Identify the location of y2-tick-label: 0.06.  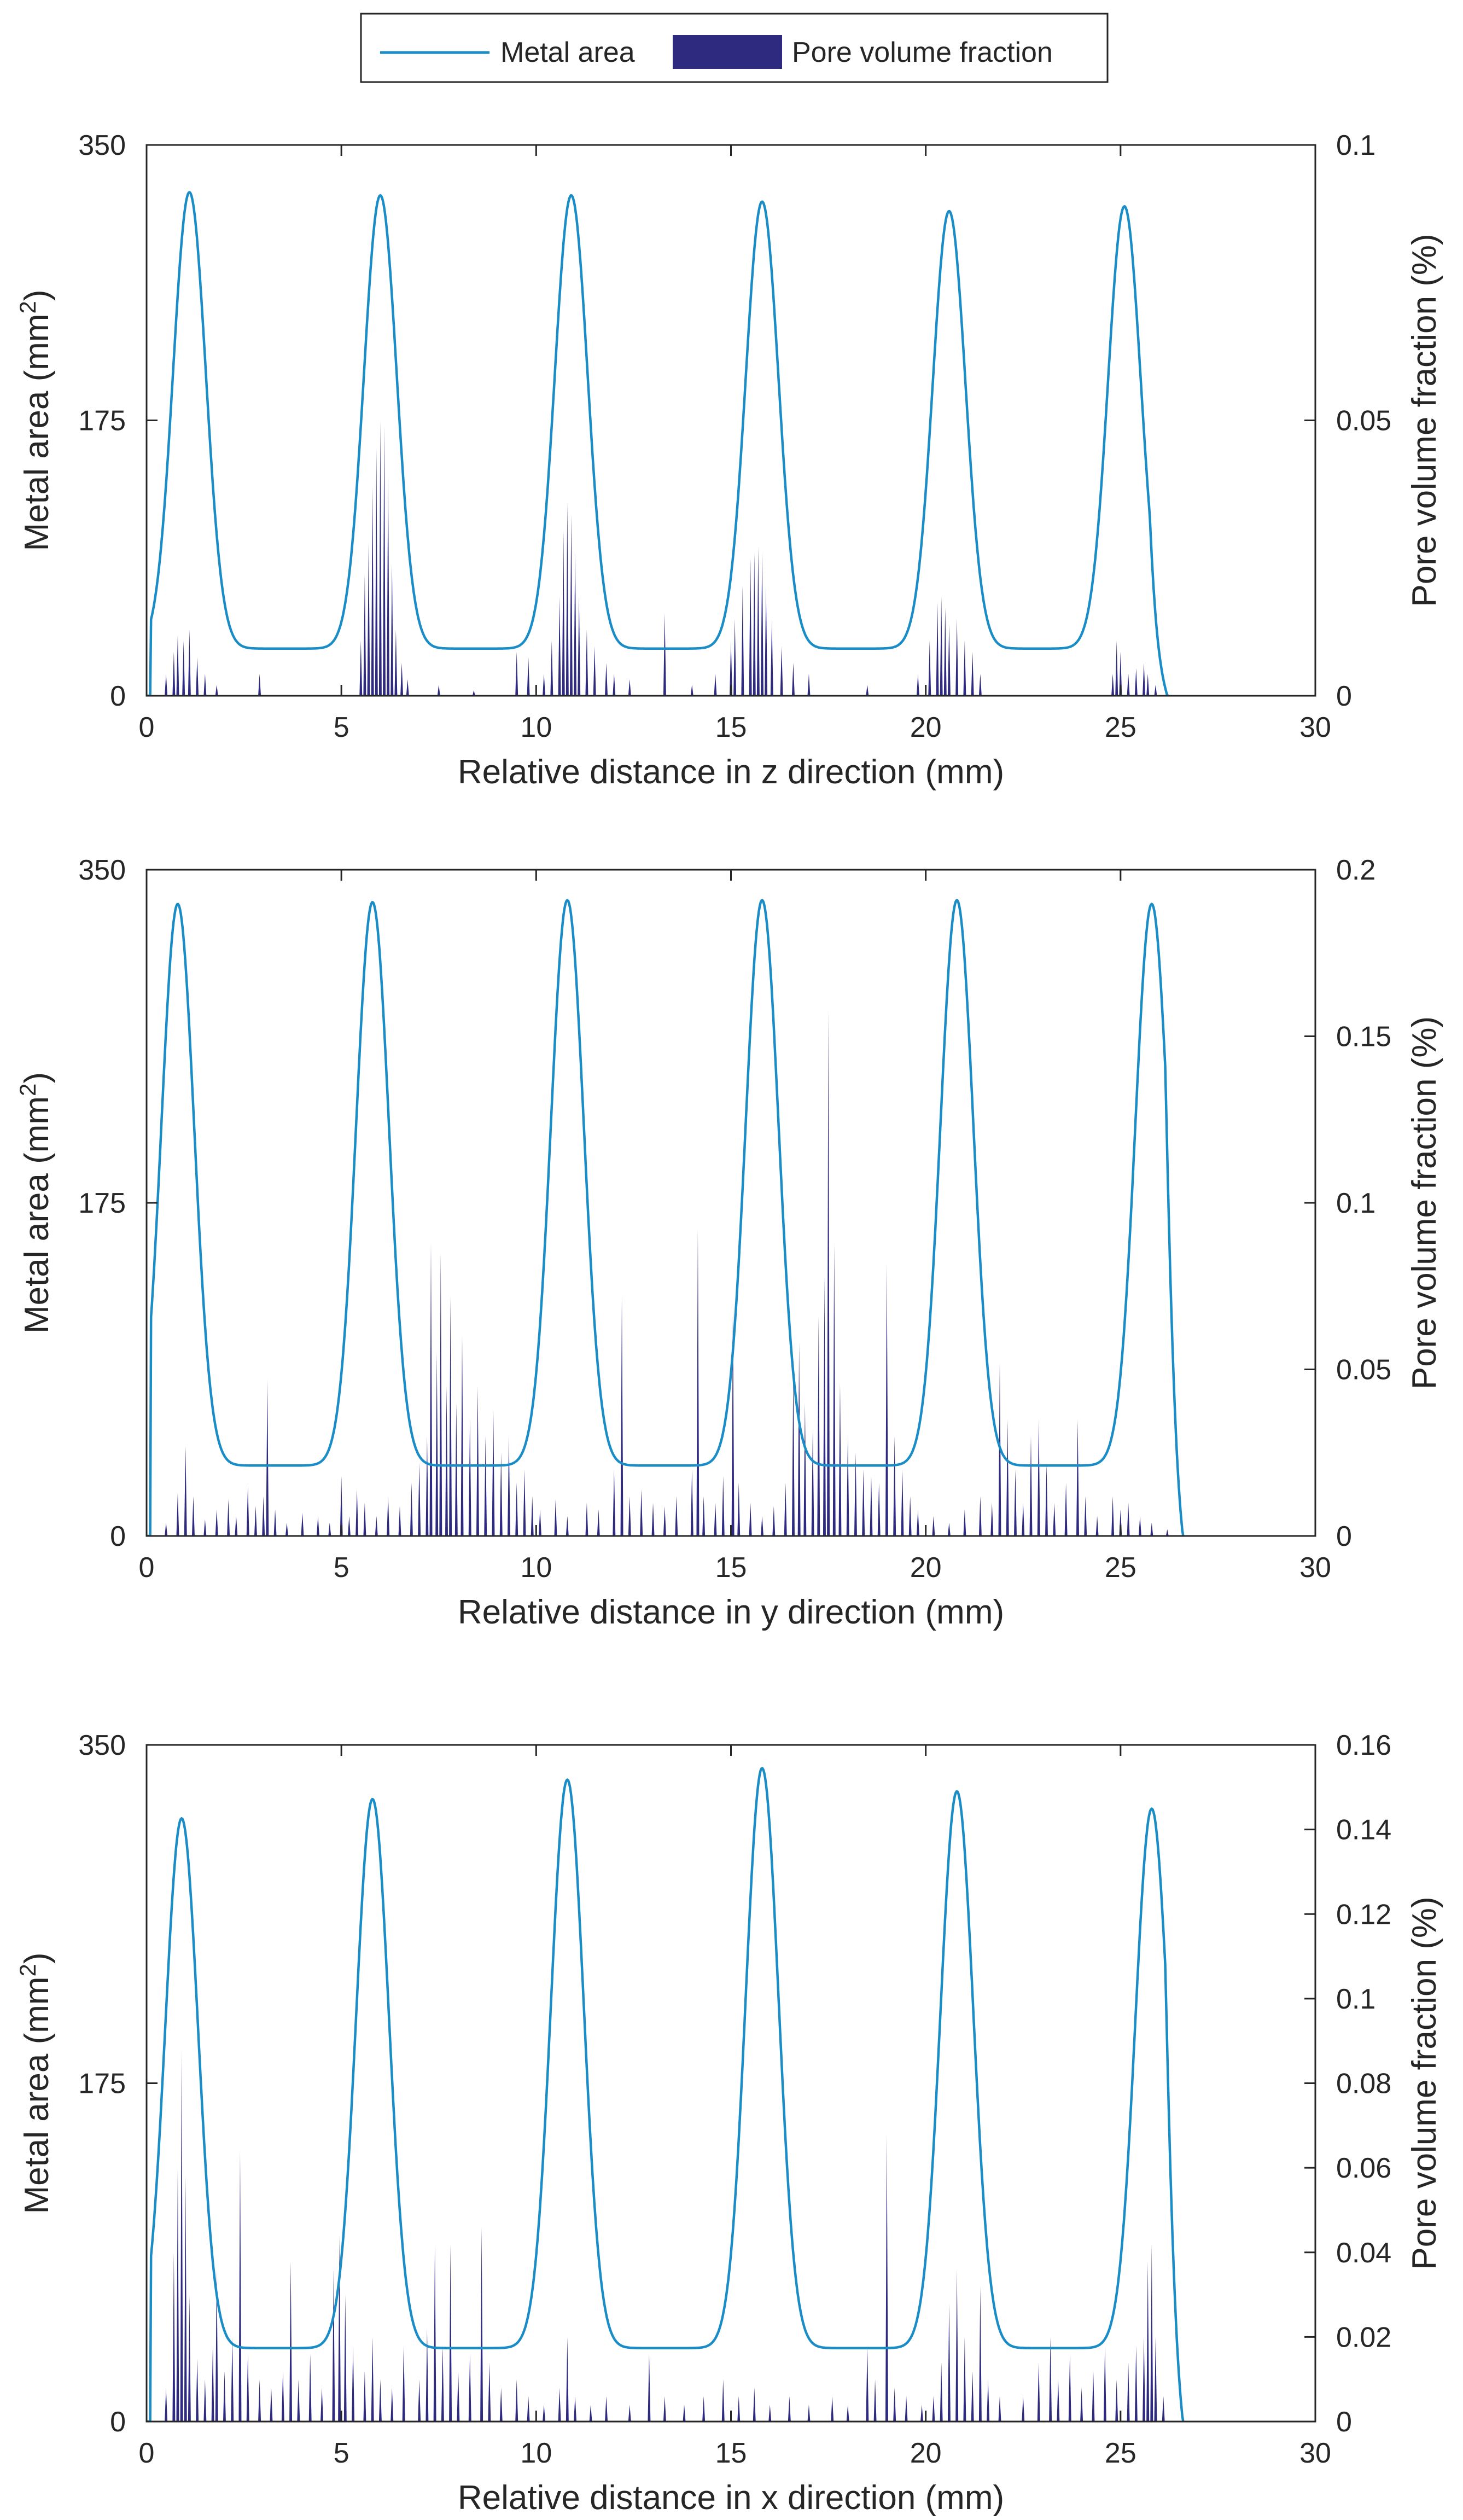
(1363, 2168).